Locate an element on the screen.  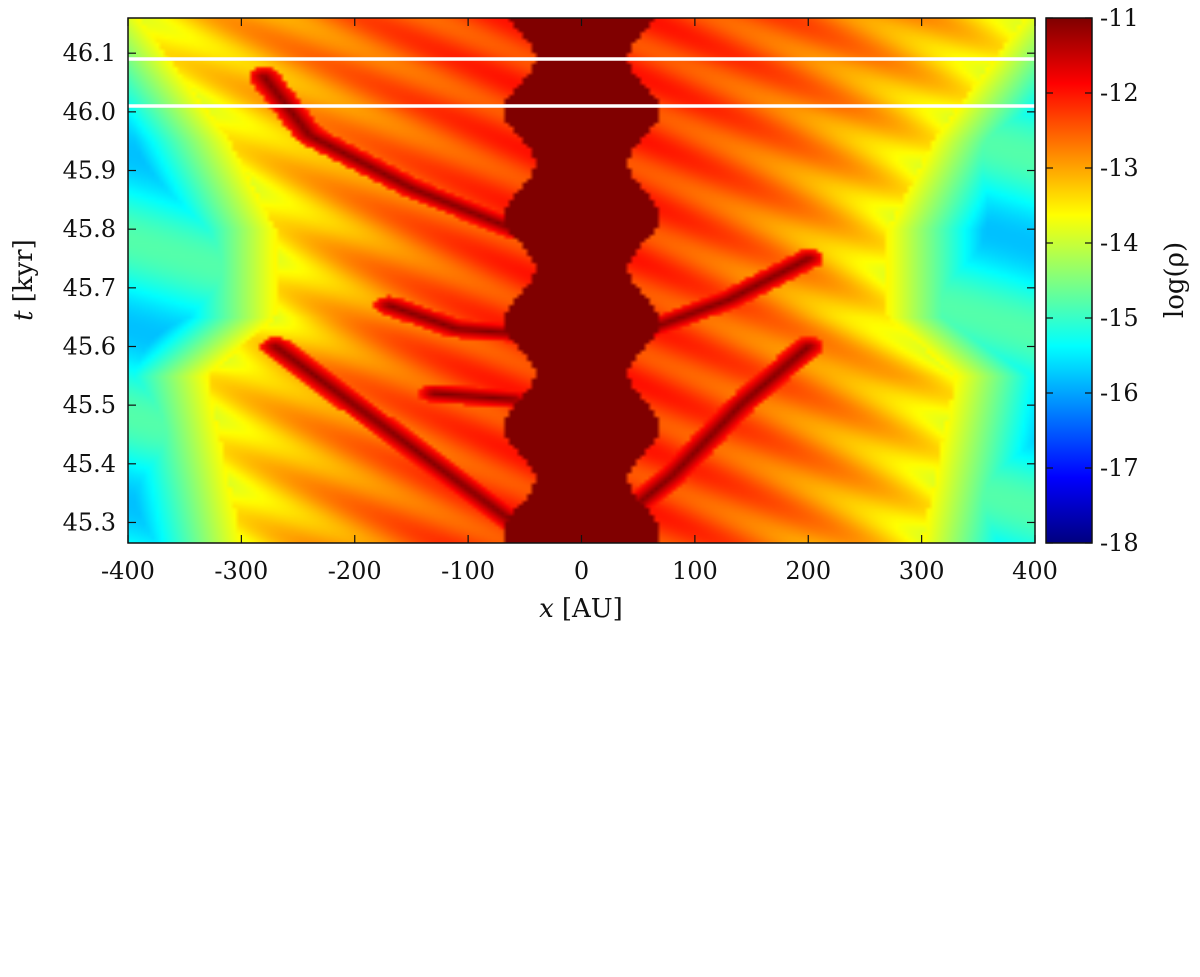
y-tick-label: 45.5 is located at coordinates (89, 405).